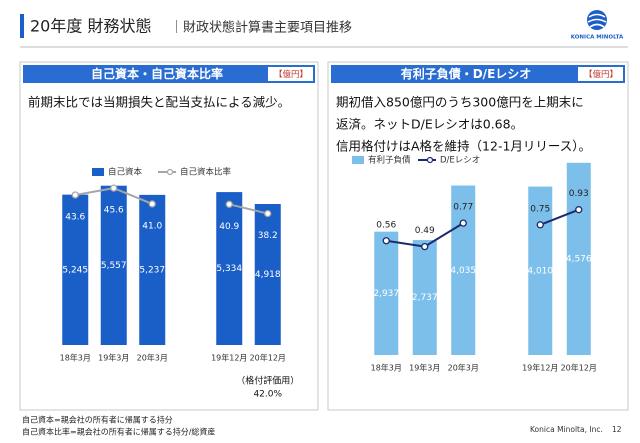 This screenshot has height=443, width=640. What do you see at coordinates (90, 26) in the screenshot?
I see `slide-title: 20年度 財務状態` at bounding box center [90, 26].